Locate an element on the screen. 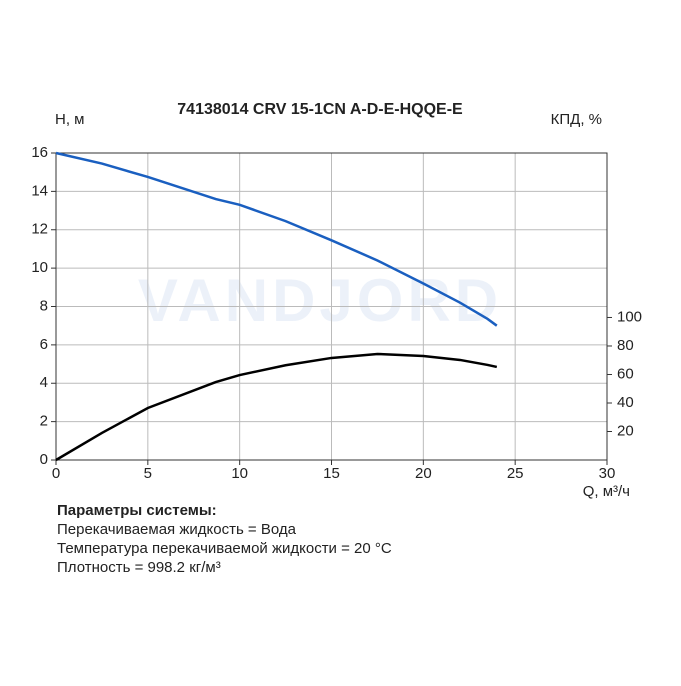  y-tick-label: 8 is located at coordinates (44, 305).